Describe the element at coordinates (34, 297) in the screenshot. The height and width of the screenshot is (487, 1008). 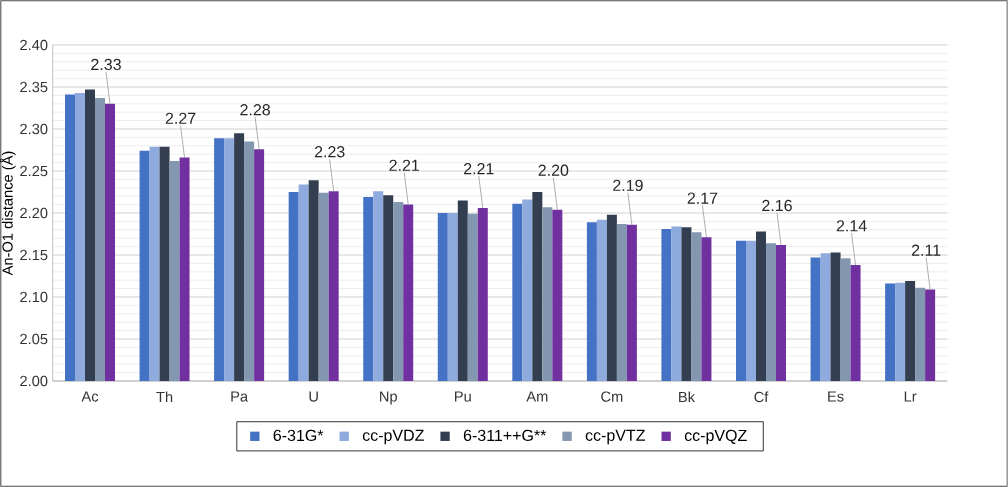
I see `y-tick-label: 2.10` at that location.